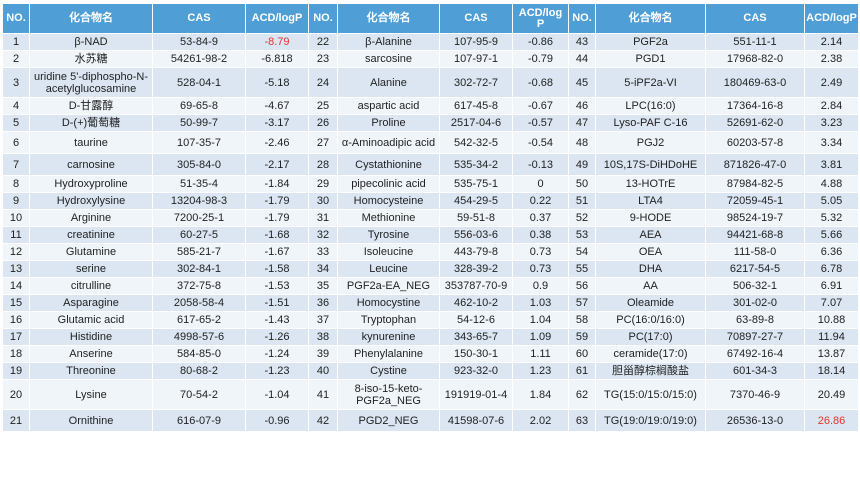 This screenshot has width=860, height=483. I want to click on cas-number: 7200-25-1, so click(199, 218).